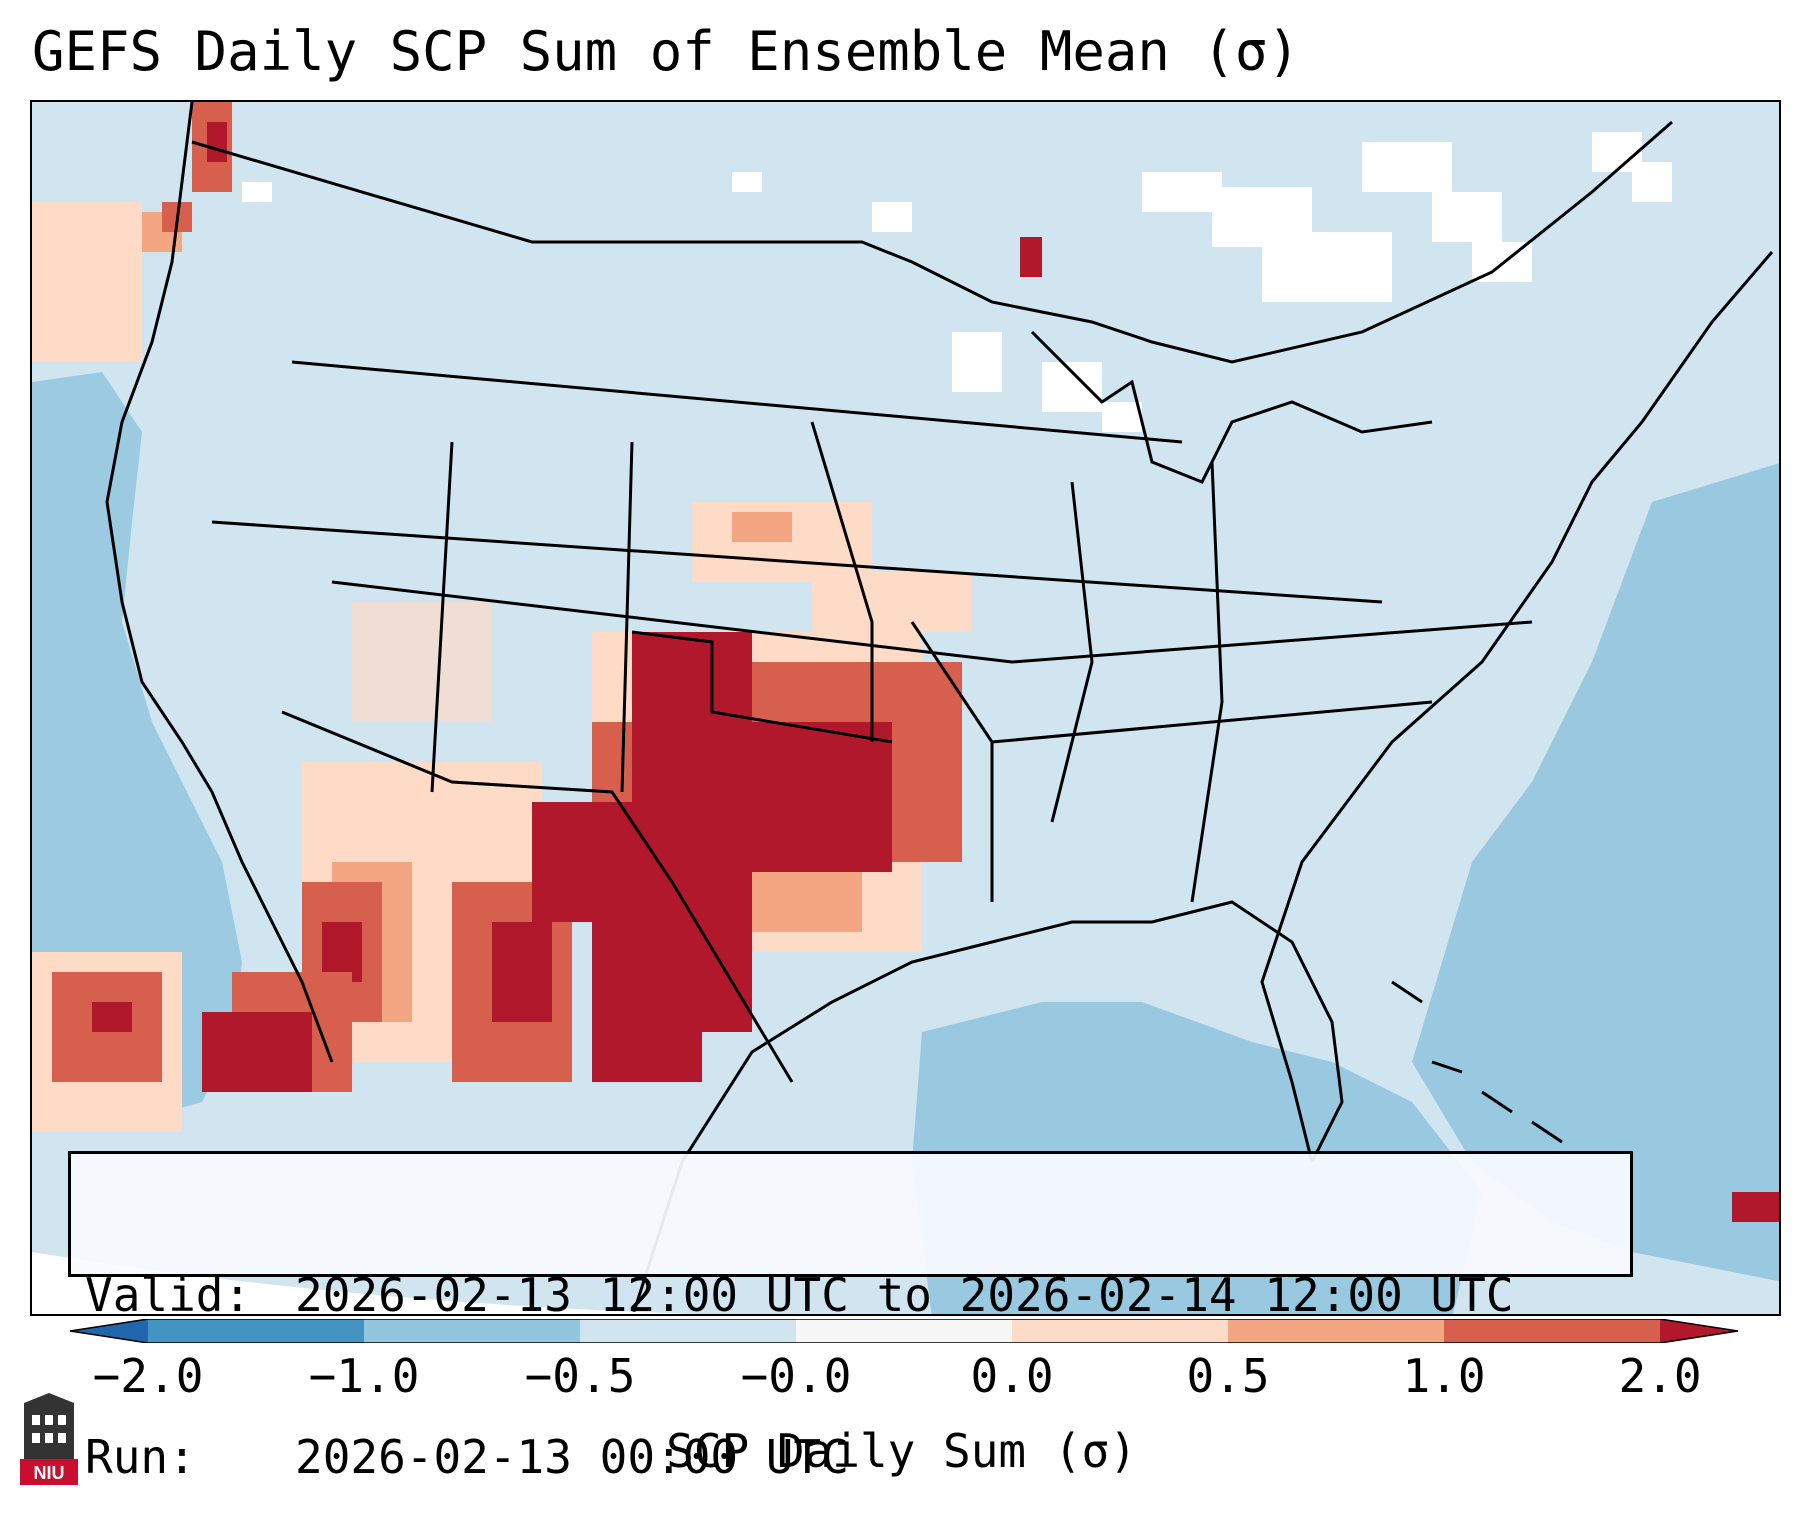 The height and width of the screenshot is (1538, 1803). Describe the element at coordinates (762, 687) in the screenshot. I see `oklahoma-panhandle` at that location.